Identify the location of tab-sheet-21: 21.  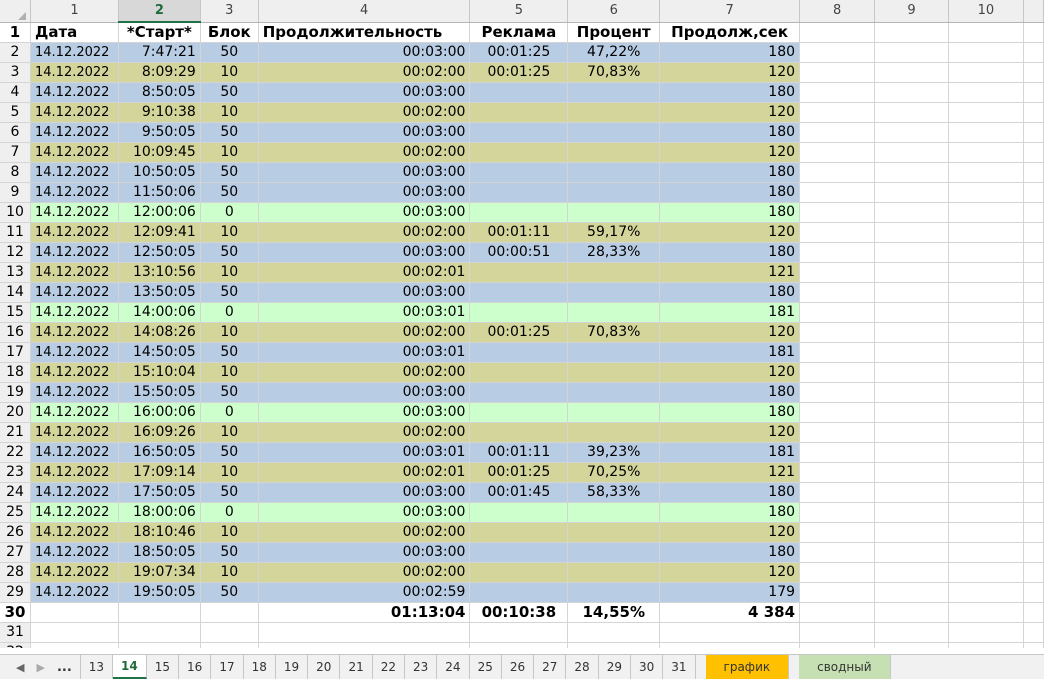
(356, 667).